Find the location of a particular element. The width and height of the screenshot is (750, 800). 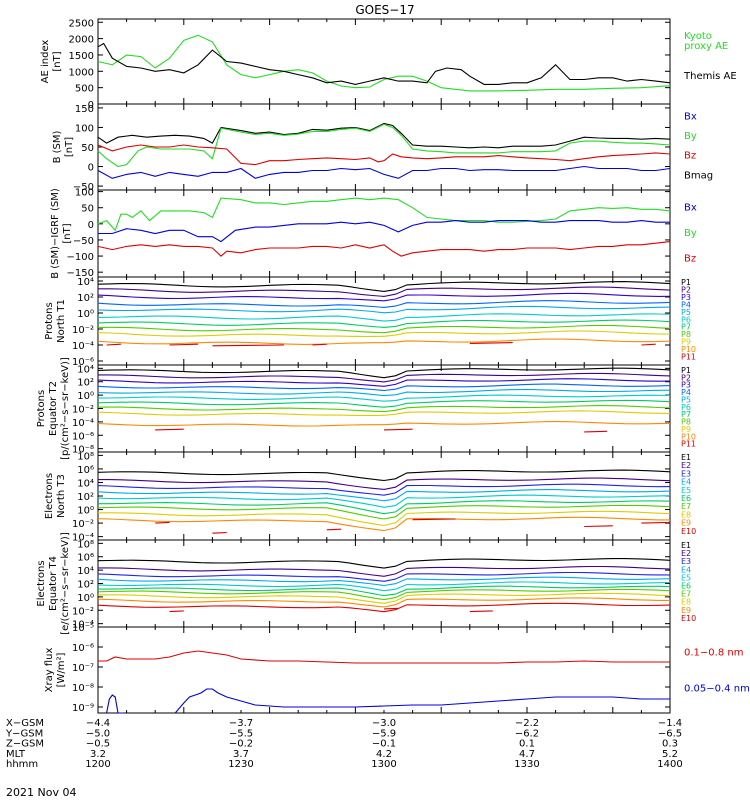

legend-entry: E1 is located at coordinates (686, 545).